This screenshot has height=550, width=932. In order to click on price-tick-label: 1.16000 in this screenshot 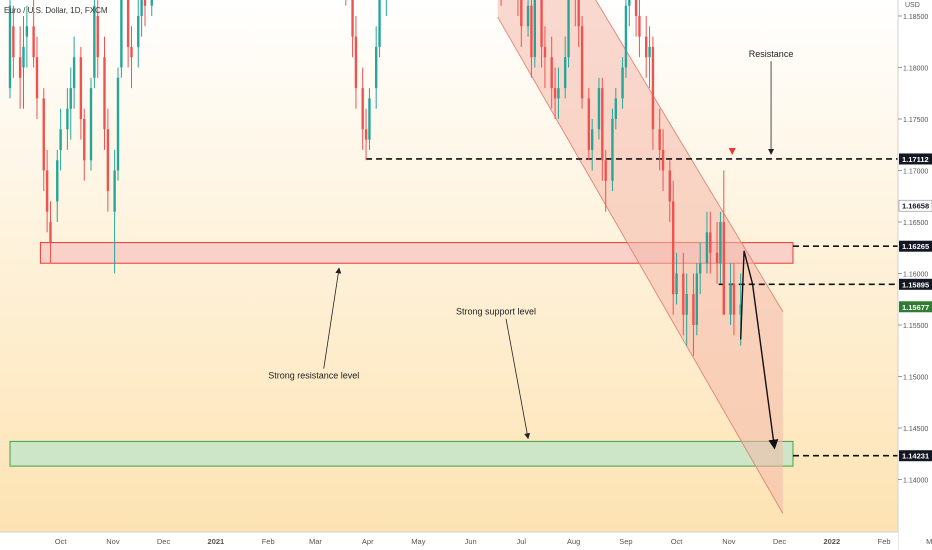, I will do `click(915, 275)`.